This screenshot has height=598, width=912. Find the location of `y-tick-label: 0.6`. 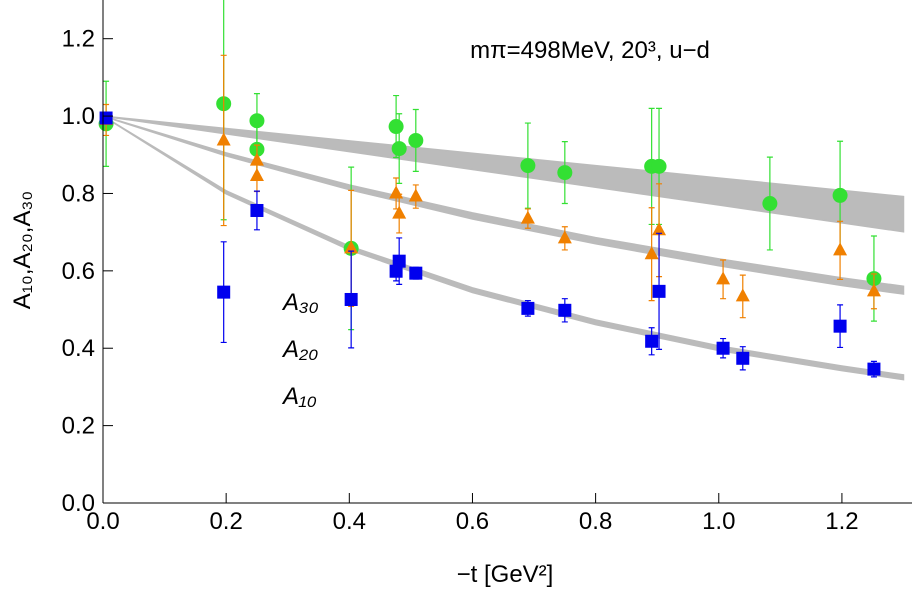

y-tick-label: 0.6 is located at coordinates (78, 271).